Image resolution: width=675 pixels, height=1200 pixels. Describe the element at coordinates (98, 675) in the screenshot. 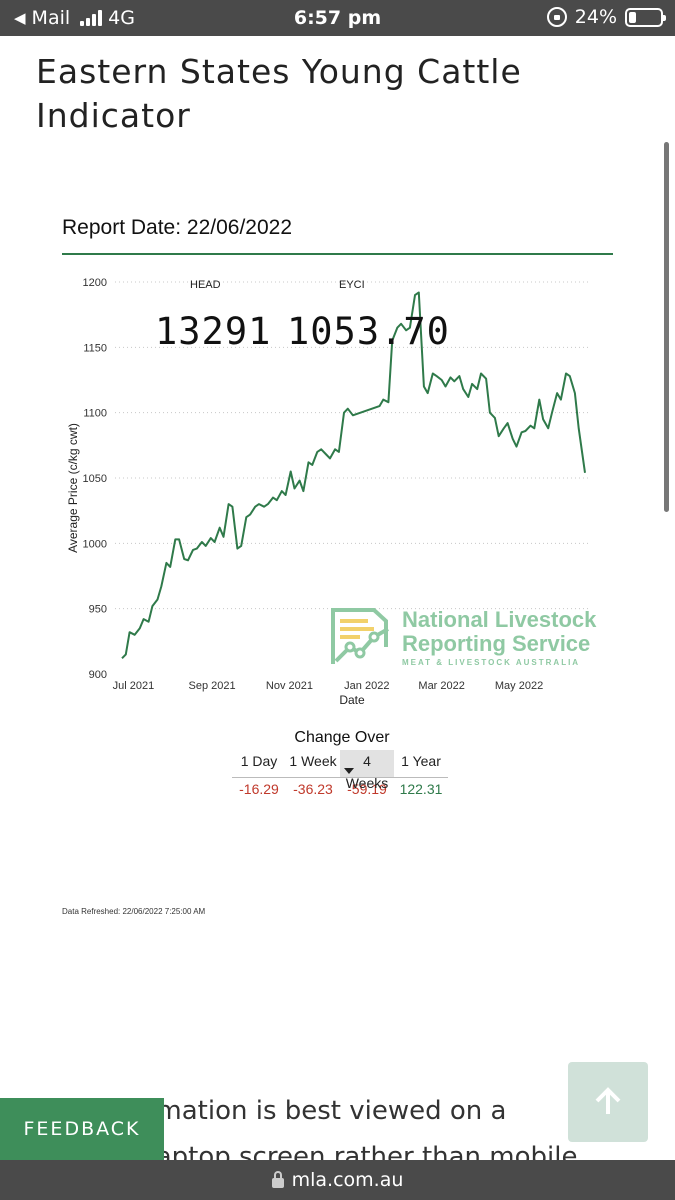

I see `y-tick-label: 900` at that location.